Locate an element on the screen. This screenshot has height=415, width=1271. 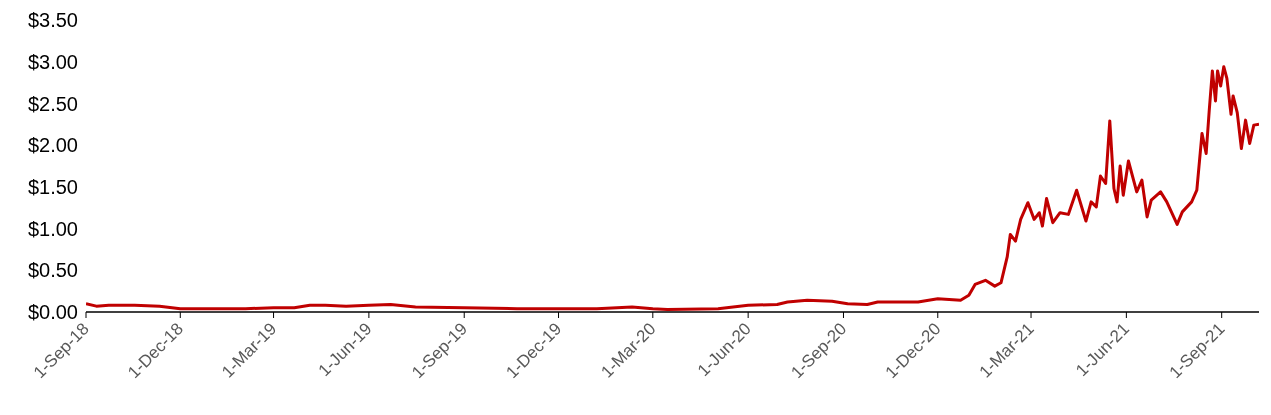
y-tick-label: $0.00 is located at coordinates (52, 312).